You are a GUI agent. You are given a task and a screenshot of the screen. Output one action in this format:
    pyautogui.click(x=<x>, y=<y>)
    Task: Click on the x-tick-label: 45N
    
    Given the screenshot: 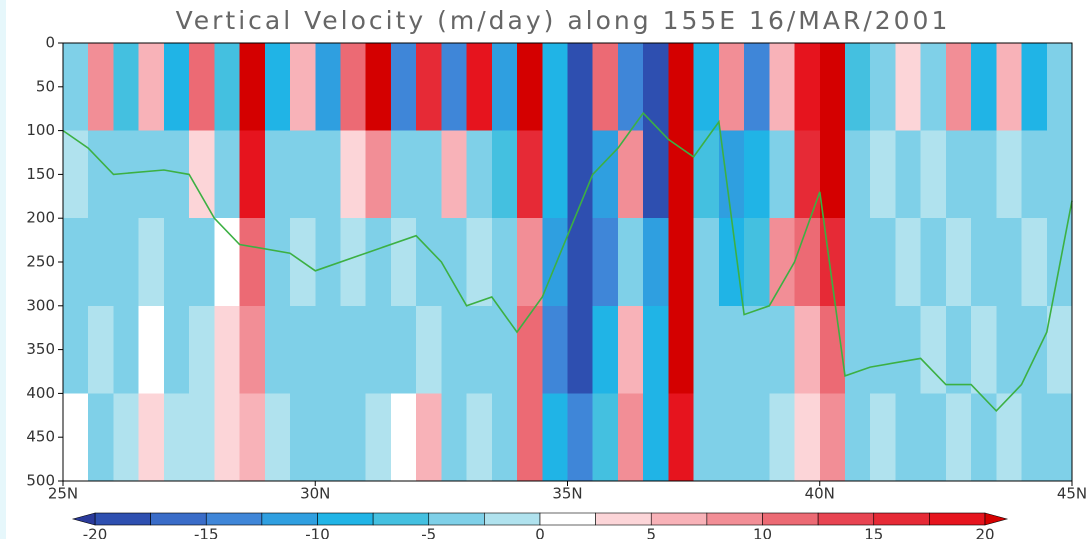 What is the action you would take?
    pyautogui.click(x=1071, y=494)
    